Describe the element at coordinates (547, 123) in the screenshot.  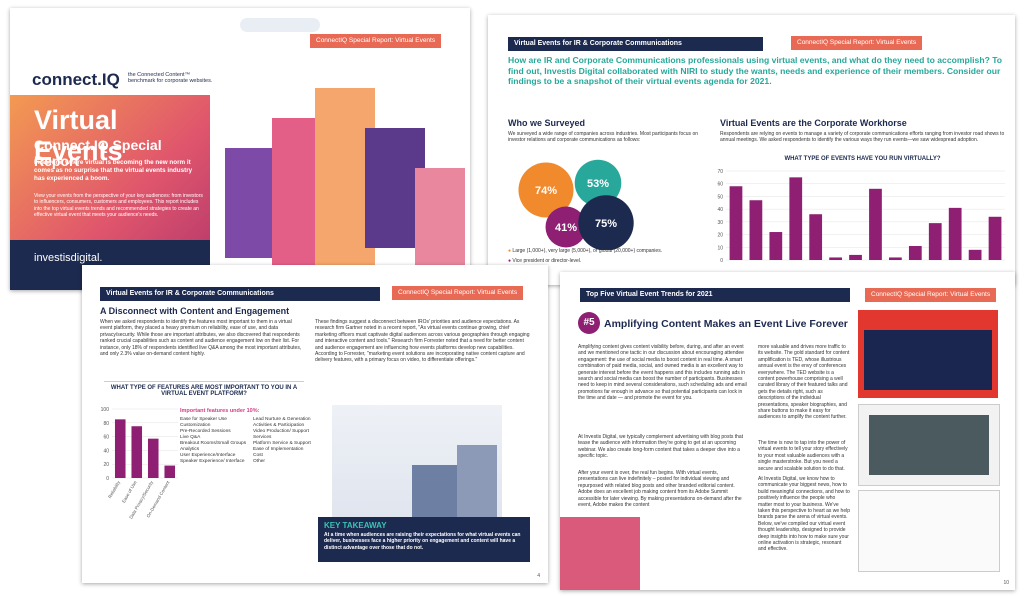
I see `section-heading: Who we Surveyed` at that location.